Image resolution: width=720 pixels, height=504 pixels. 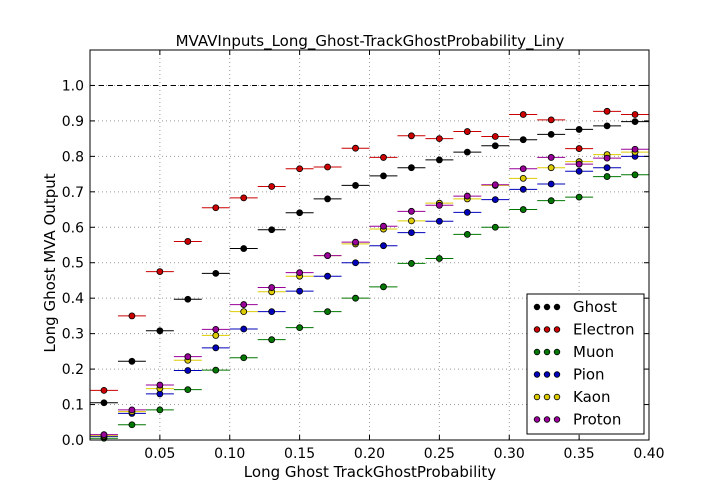 I want to click on legend-entry-kaon: Kaon, so click(x=571, y=397).